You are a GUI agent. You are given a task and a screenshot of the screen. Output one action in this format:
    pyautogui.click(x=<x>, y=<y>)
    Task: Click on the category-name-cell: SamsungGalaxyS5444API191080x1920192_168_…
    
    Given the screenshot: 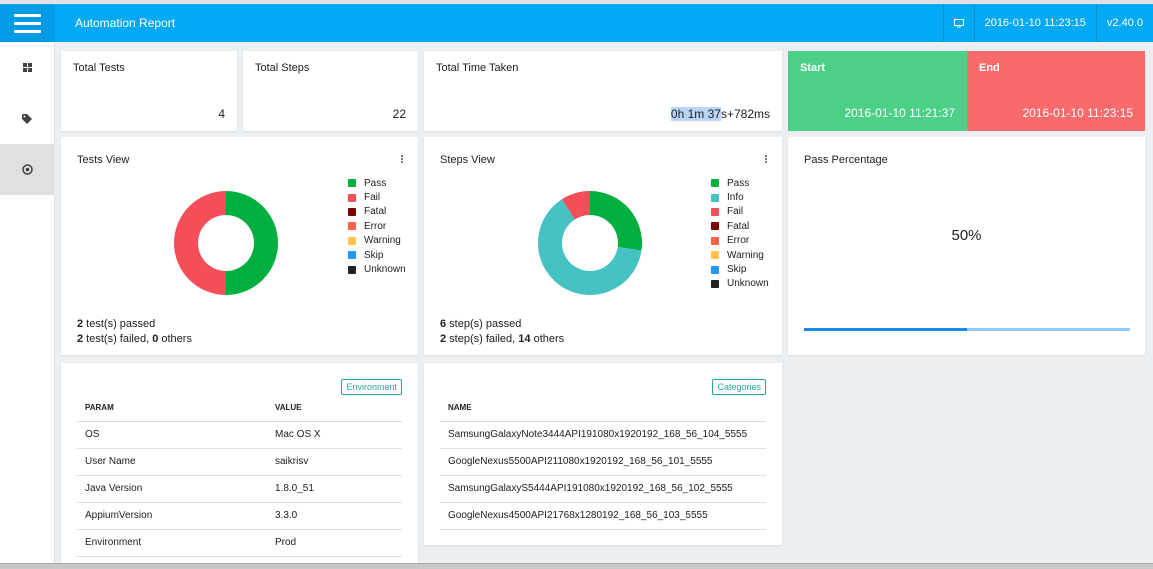 What is the action you would take?
    pyautogui.click(x=603, y=489)
    